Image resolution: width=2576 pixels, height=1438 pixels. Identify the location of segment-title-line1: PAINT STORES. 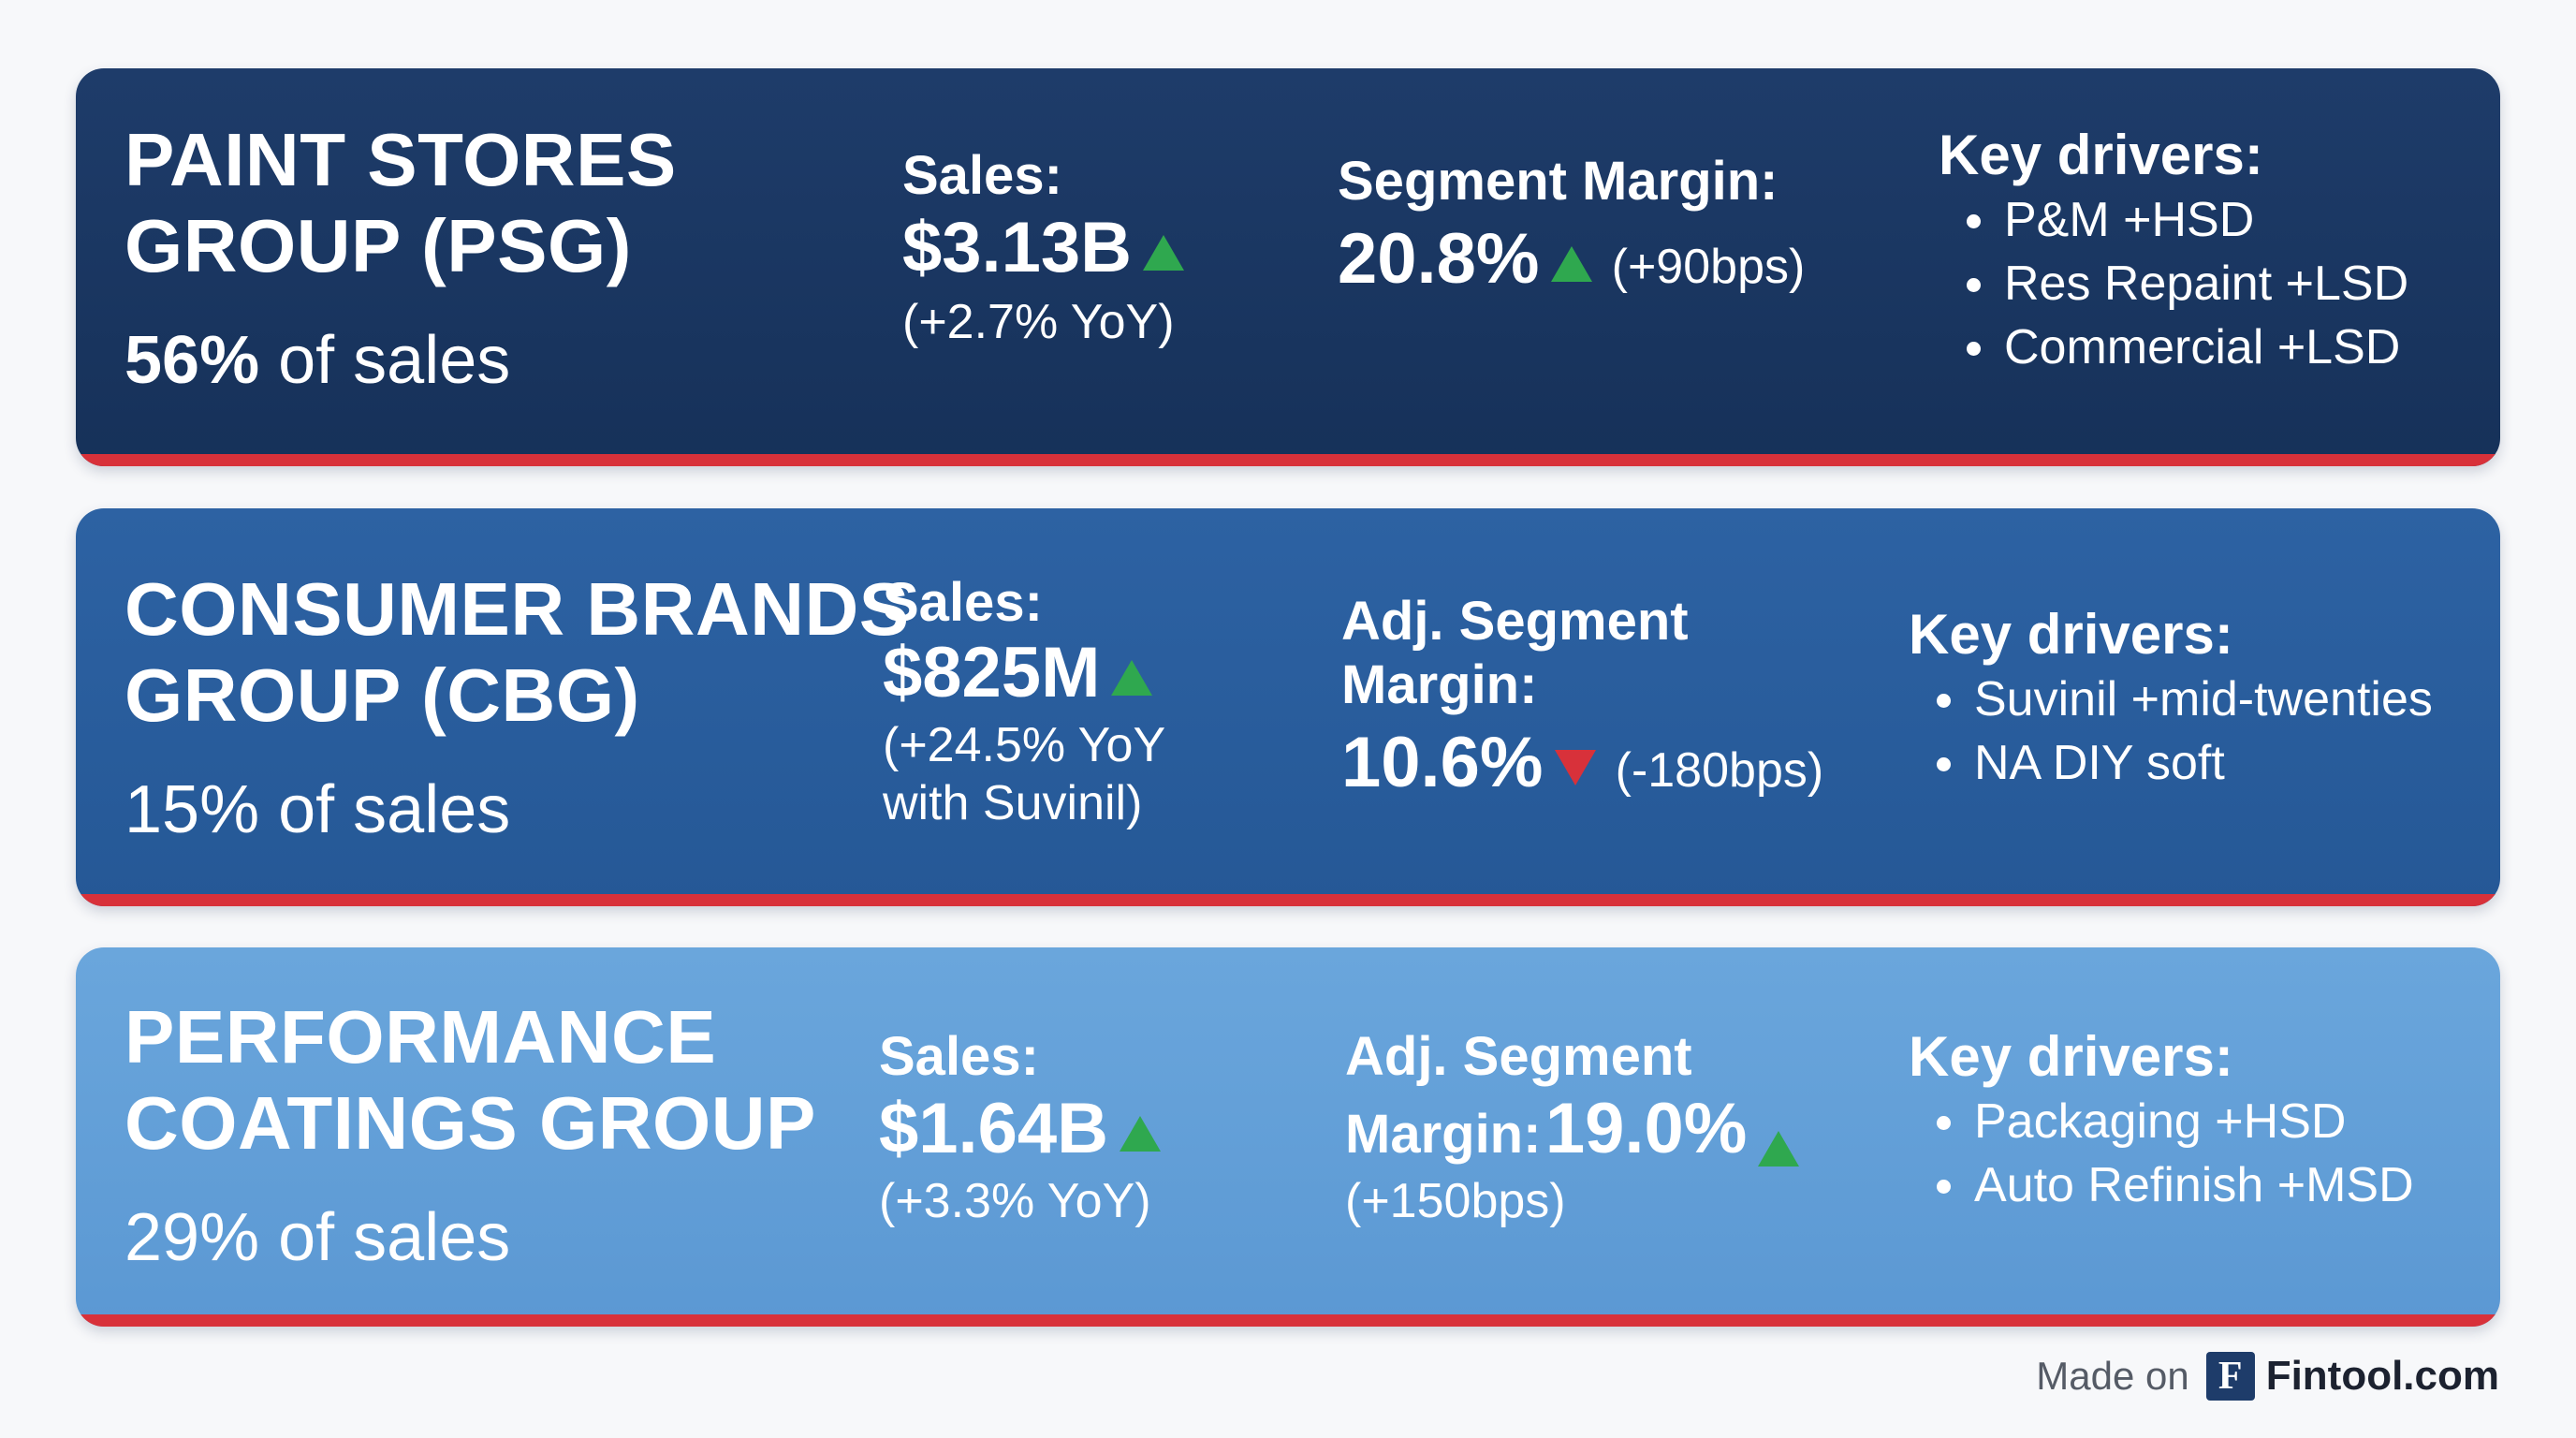
(400, 159).